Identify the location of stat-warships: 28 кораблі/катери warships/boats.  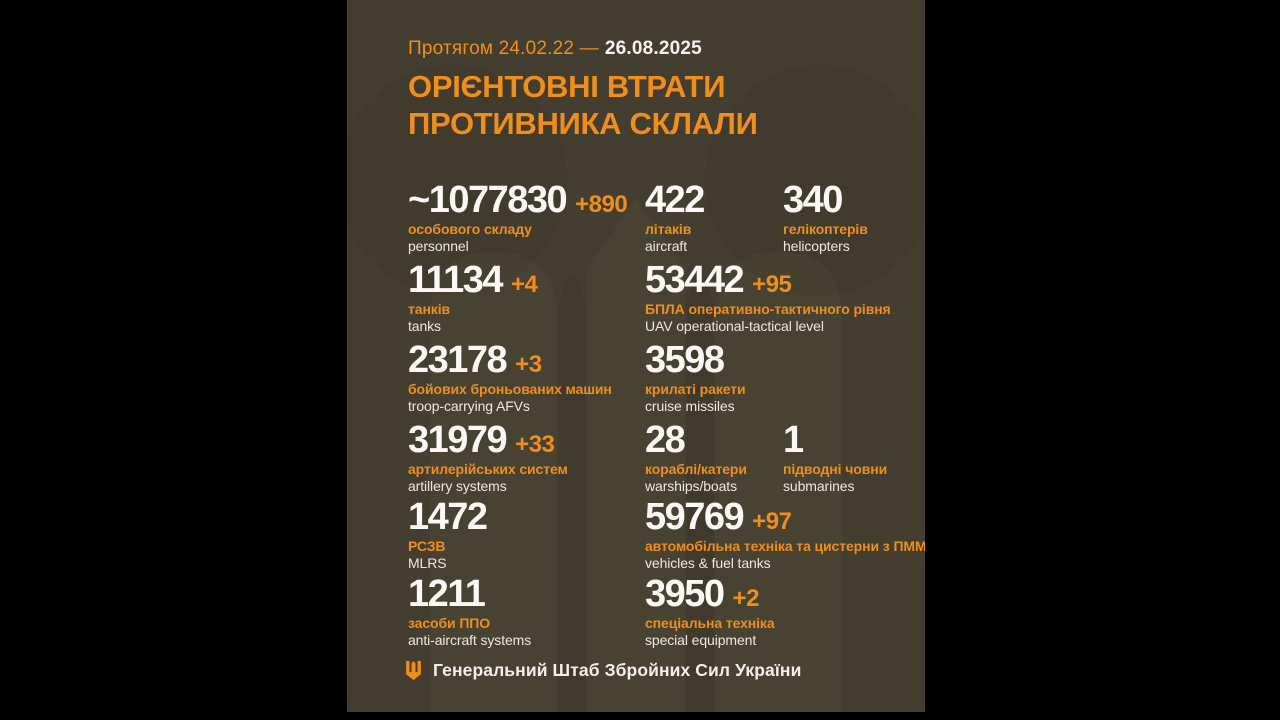
(696, 457).